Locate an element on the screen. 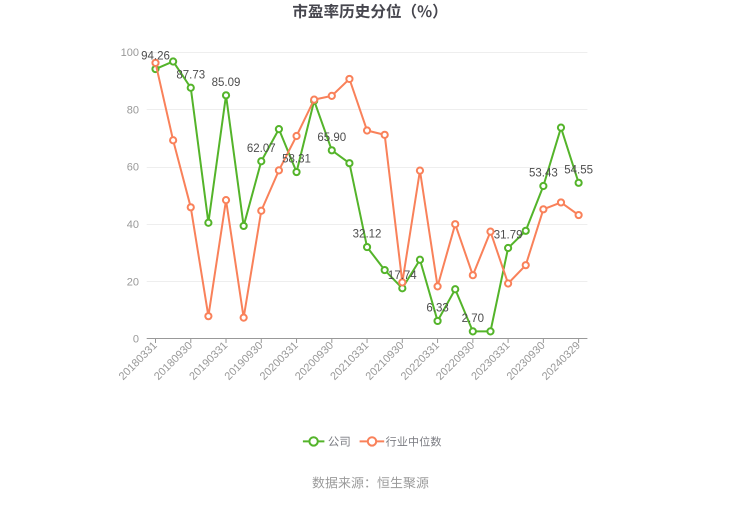  svg-text: 65.90 is located at coordinates (331, 138).